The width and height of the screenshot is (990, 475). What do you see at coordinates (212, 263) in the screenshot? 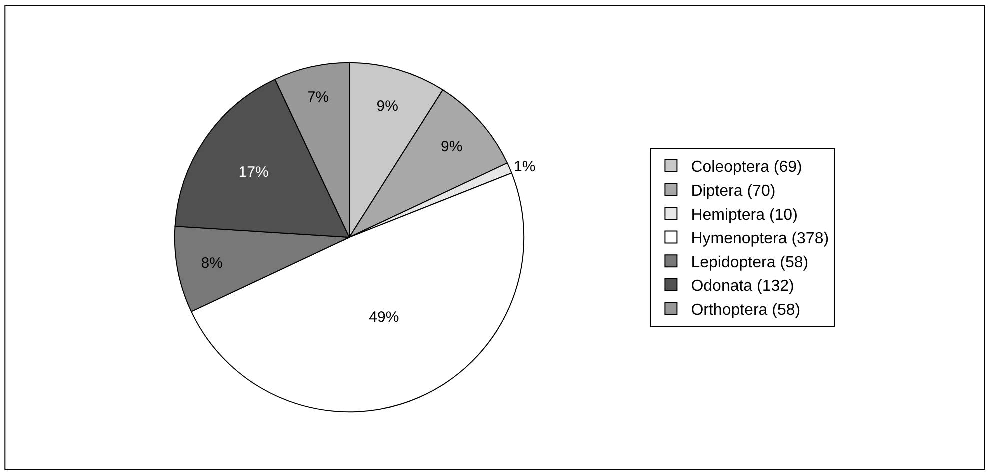
I see `data-label: 8%` at bounding box center [212, 263].